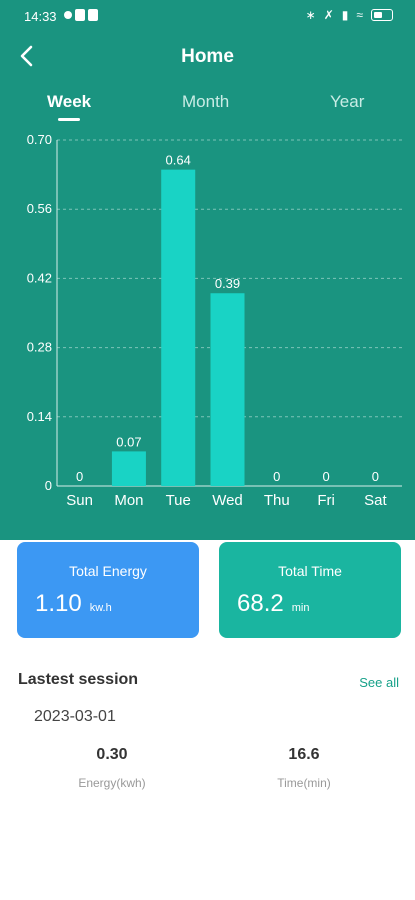  Describe the element at coordinates (206, 101) in the screenshot. I see `tab-month: Month` at that location.